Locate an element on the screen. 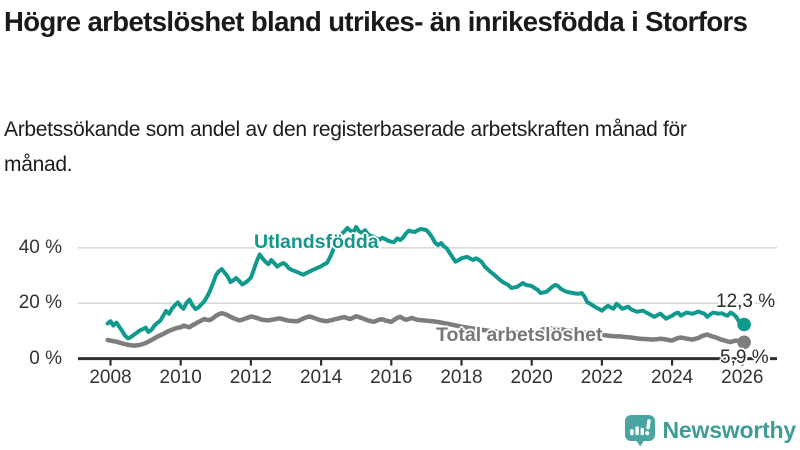 The image size is (800, 450). x-tick-label: 2018 is located at coordinates (461, 377).